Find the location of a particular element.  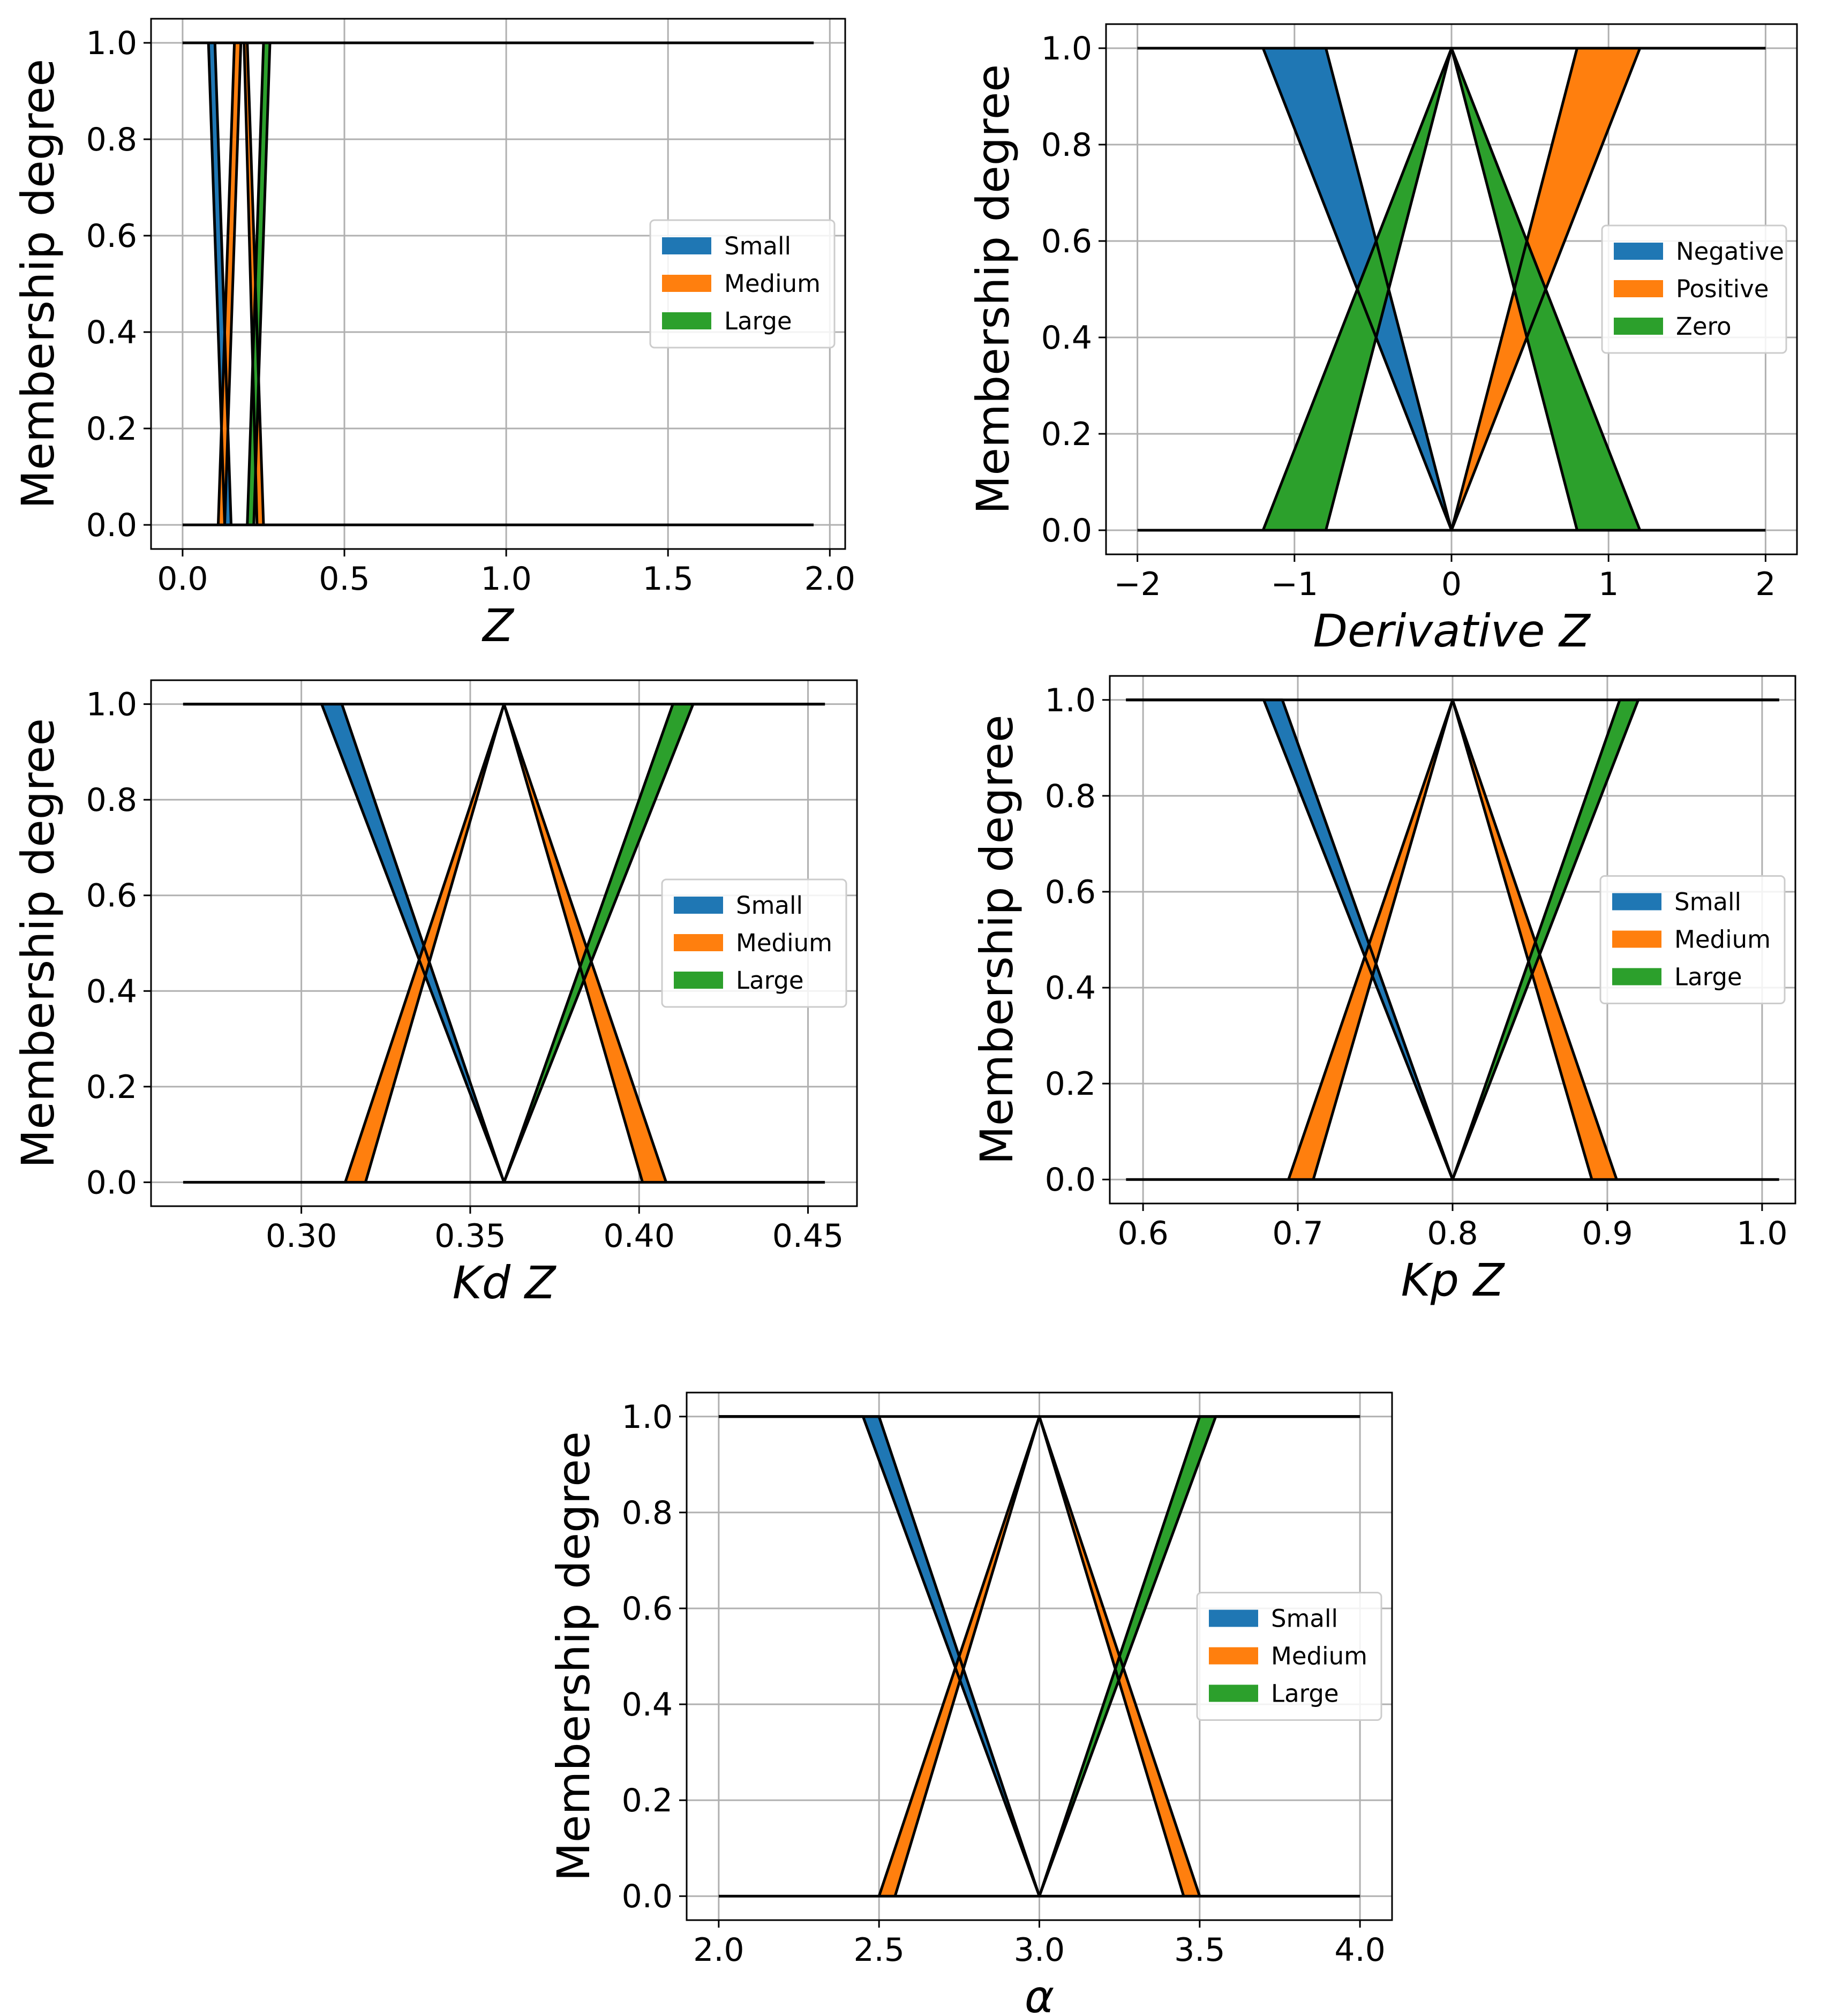

x-tick-label: 0.45 is located at coordinates (808, 1236).